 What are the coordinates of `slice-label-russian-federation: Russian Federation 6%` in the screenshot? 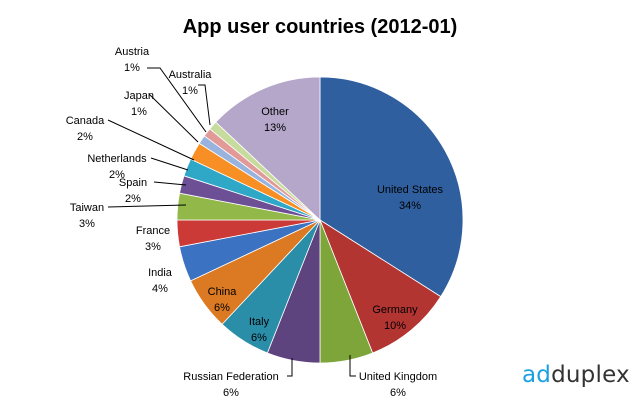 It's located at (230, 385).